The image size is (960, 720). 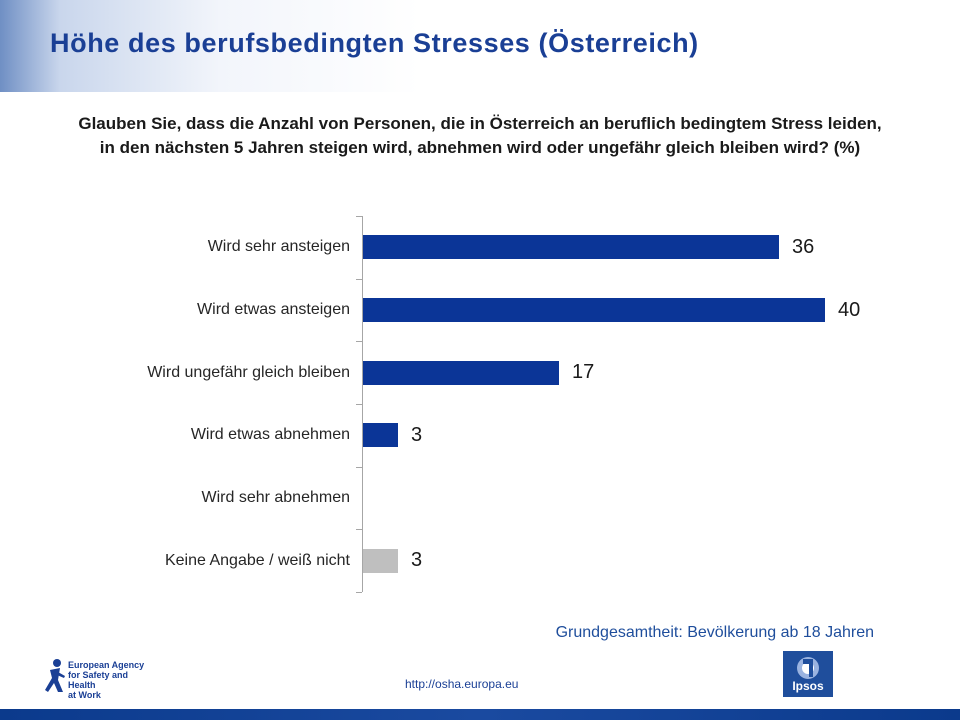 I want to click on category-label: Wird etwas abnehmen, so click(x=270, y=434).